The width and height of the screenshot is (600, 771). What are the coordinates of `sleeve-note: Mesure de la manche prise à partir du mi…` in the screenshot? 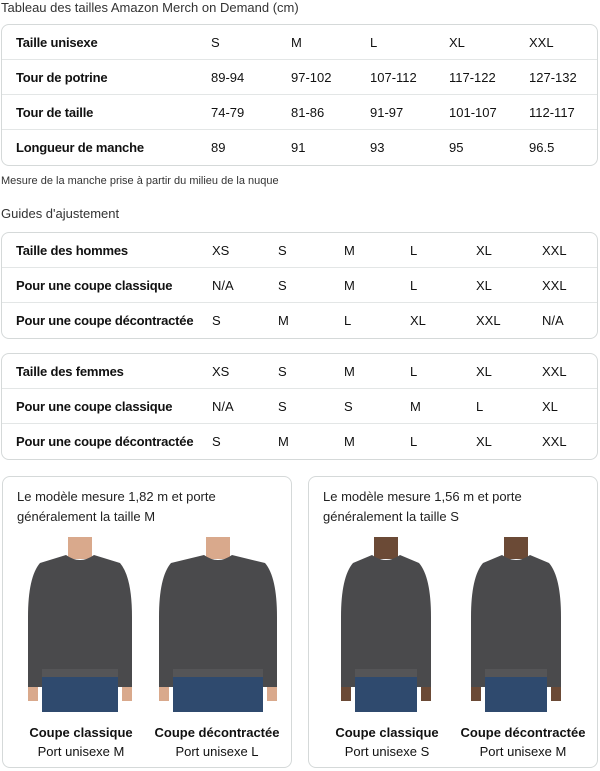 It's located at (140, 181).